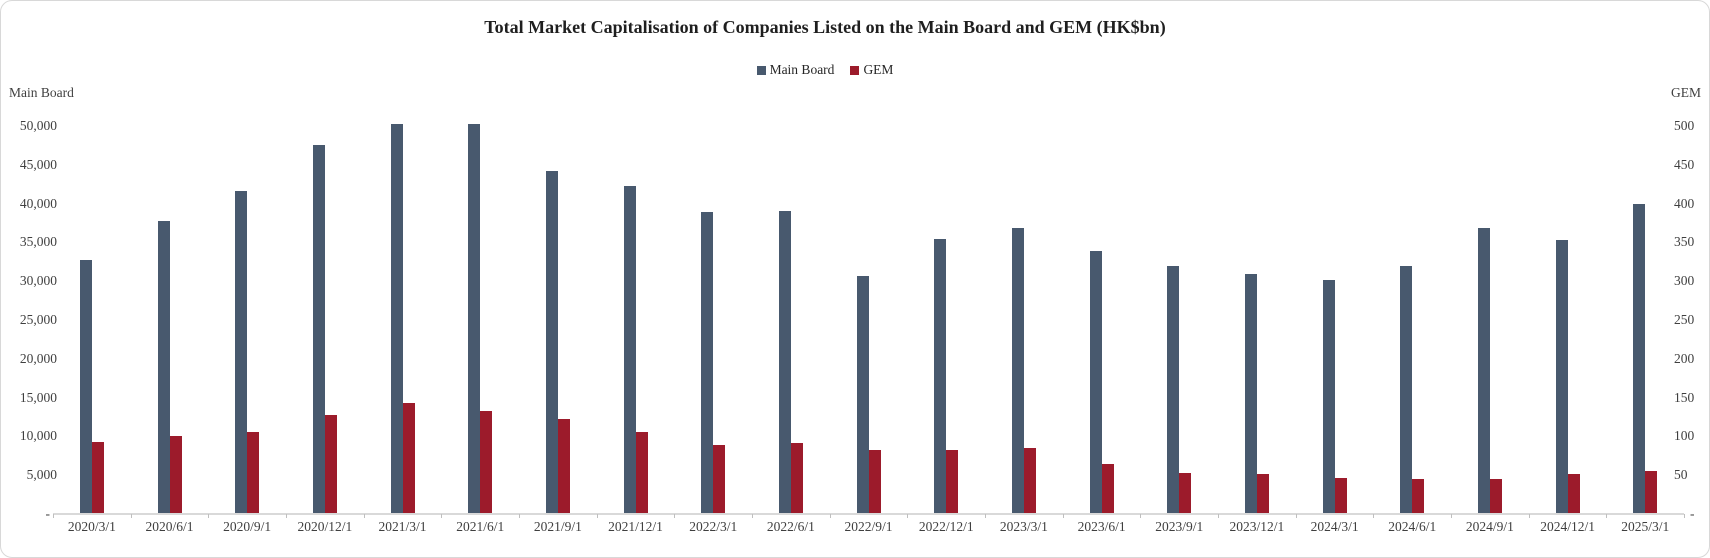  I want to click on left-axis-tick-label: 10,000, so click(38, 436).